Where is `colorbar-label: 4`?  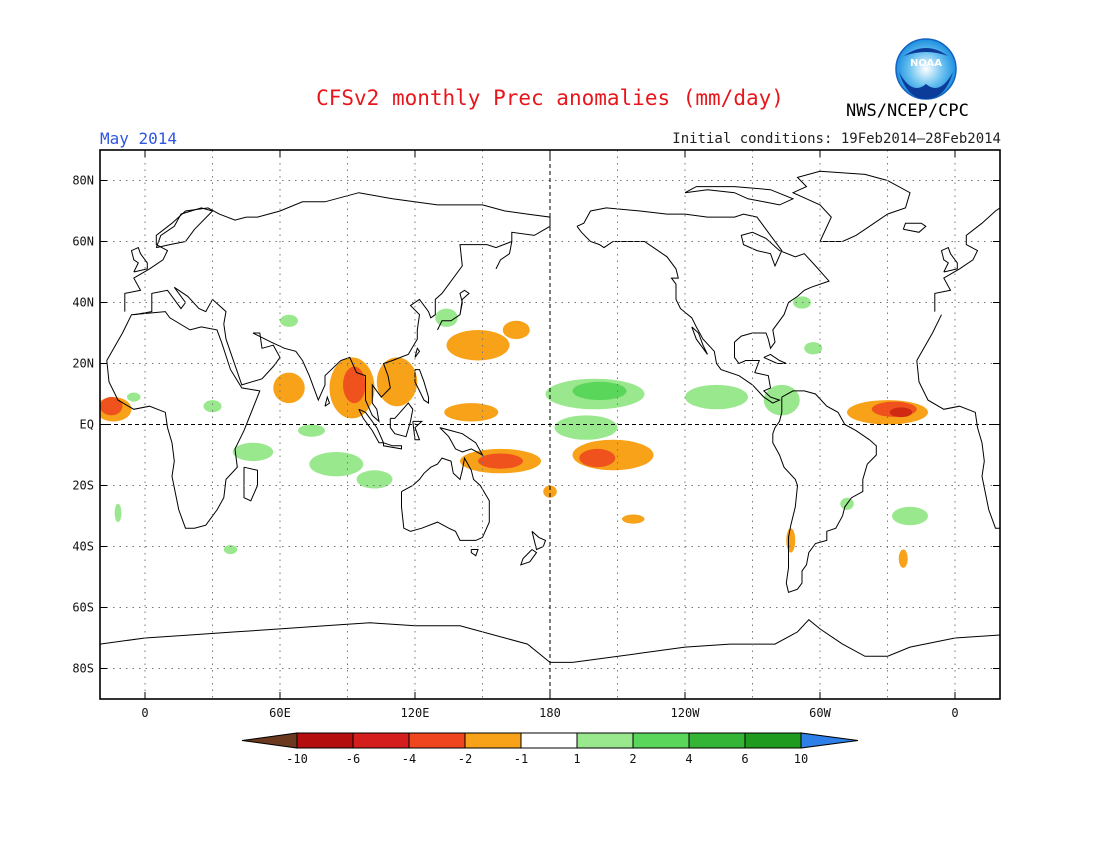
colorbar-label: 4 is located at coordinates (688, 759).